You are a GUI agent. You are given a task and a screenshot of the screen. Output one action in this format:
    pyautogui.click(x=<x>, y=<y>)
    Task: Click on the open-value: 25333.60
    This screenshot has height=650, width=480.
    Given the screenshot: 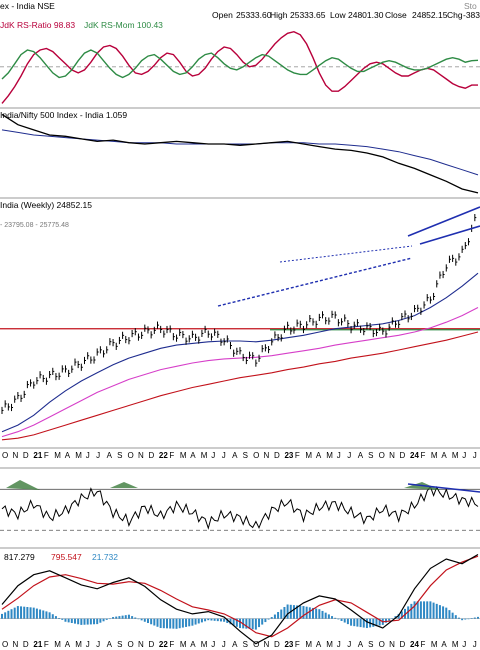 What is the action you would take?
    pyautogui.click(x=254, y=15)
    